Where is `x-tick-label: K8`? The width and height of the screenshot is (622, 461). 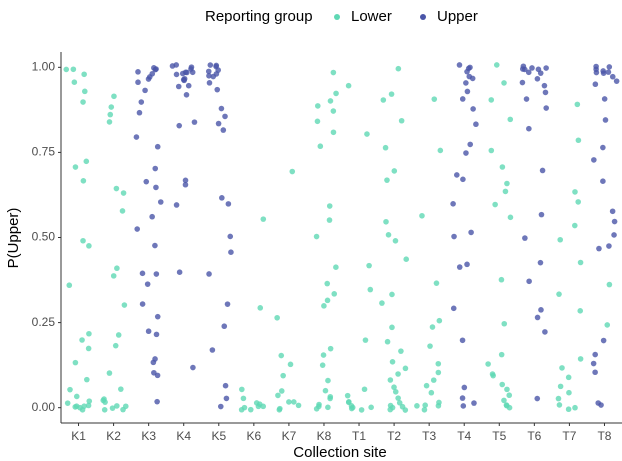 x-tick-label: K8 is located at coordinates (324, 436).